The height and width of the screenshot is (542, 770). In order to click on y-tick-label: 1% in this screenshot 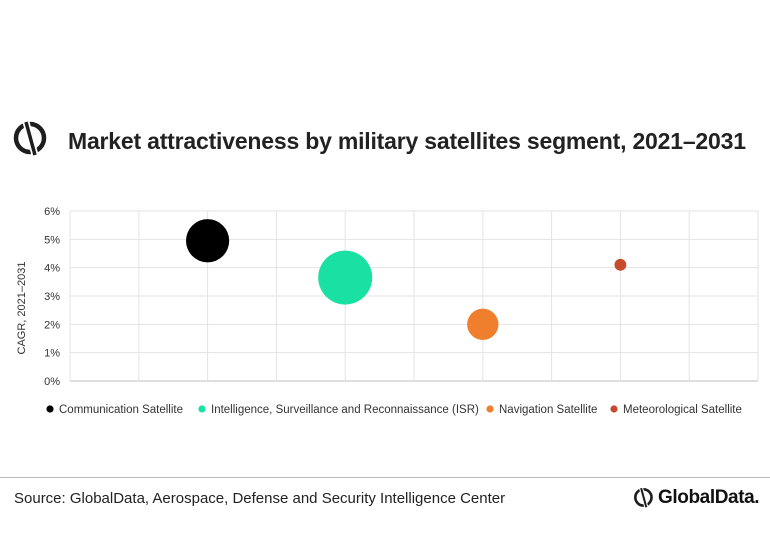, I will do `click(52, 354)`.